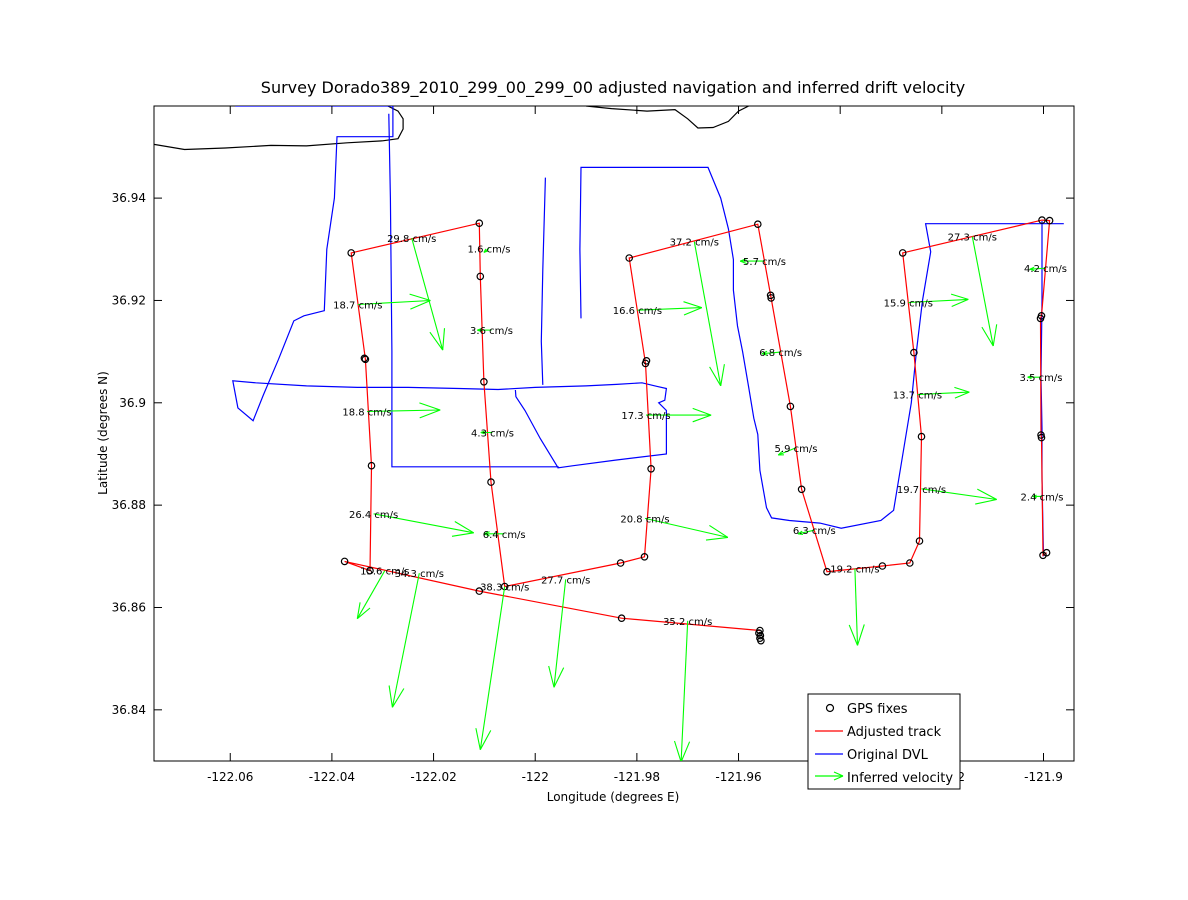  What do you see at coordinates (332, 777) in the screenshot?
I see `x-tick-label: -122.04` at bounding box center [332, 777].